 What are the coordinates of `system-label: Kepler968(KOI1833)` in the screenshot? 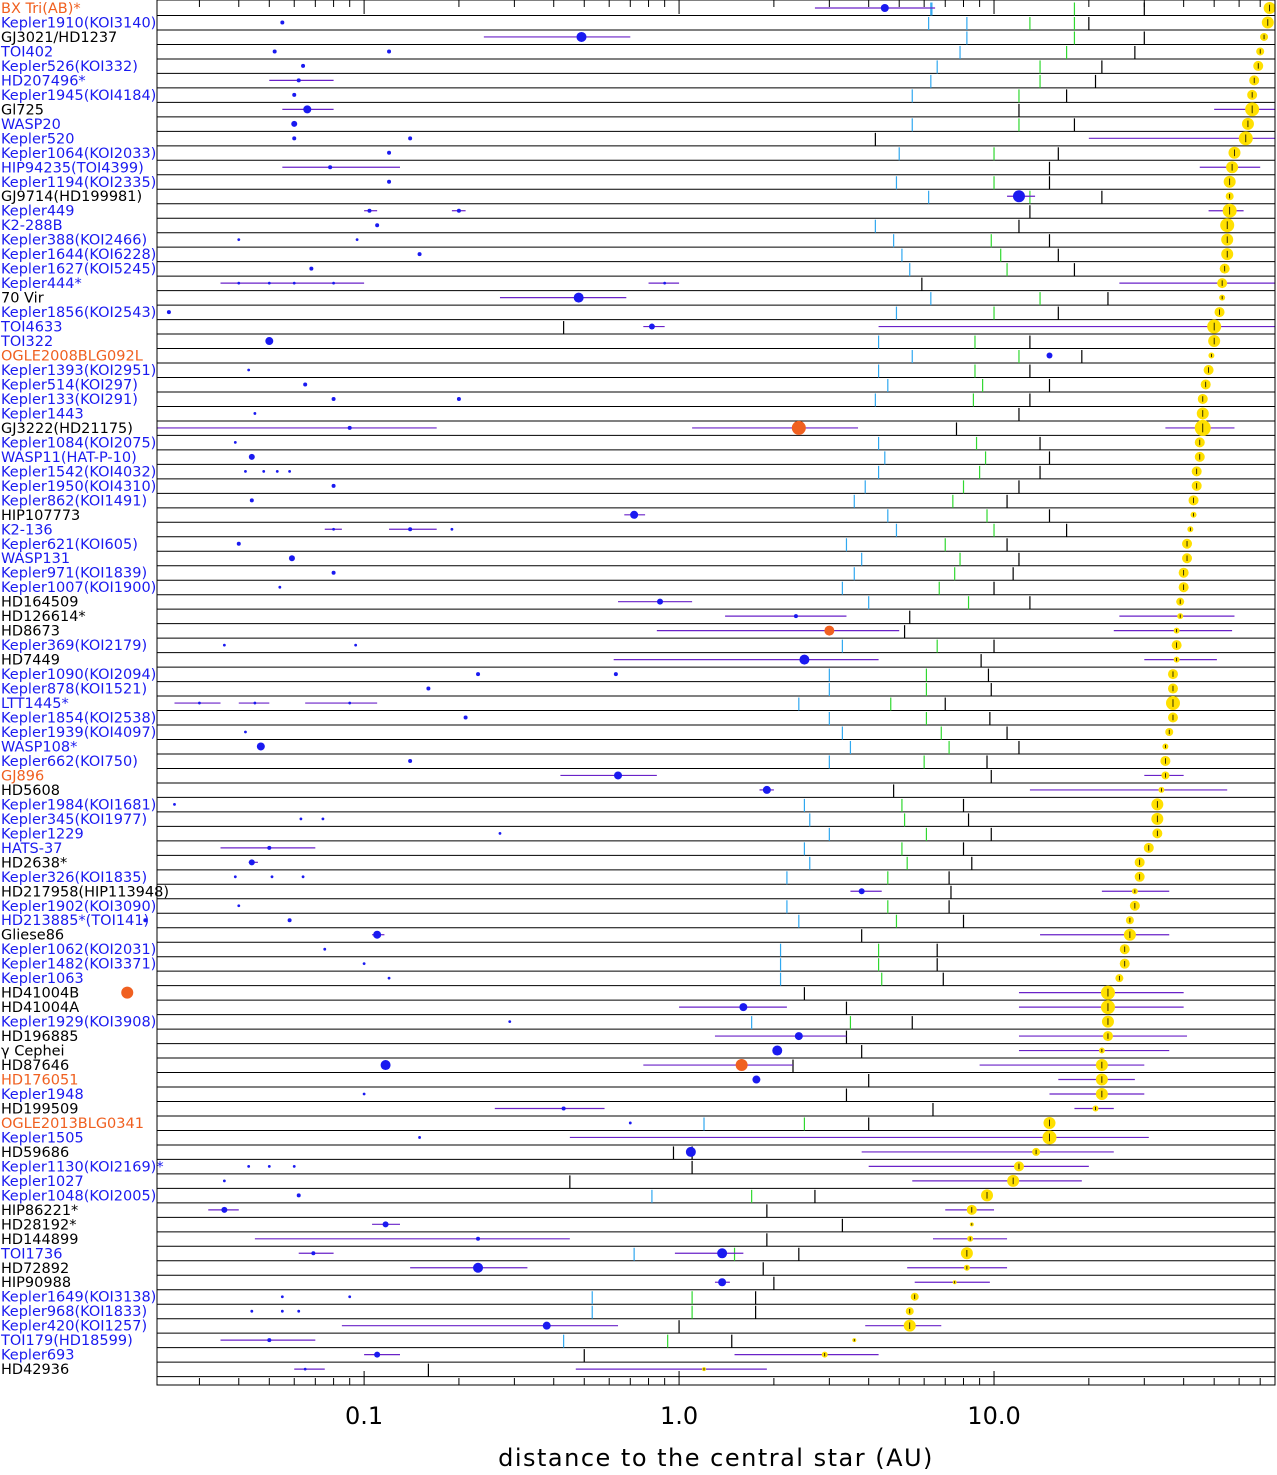 It's located at (74, 1312).